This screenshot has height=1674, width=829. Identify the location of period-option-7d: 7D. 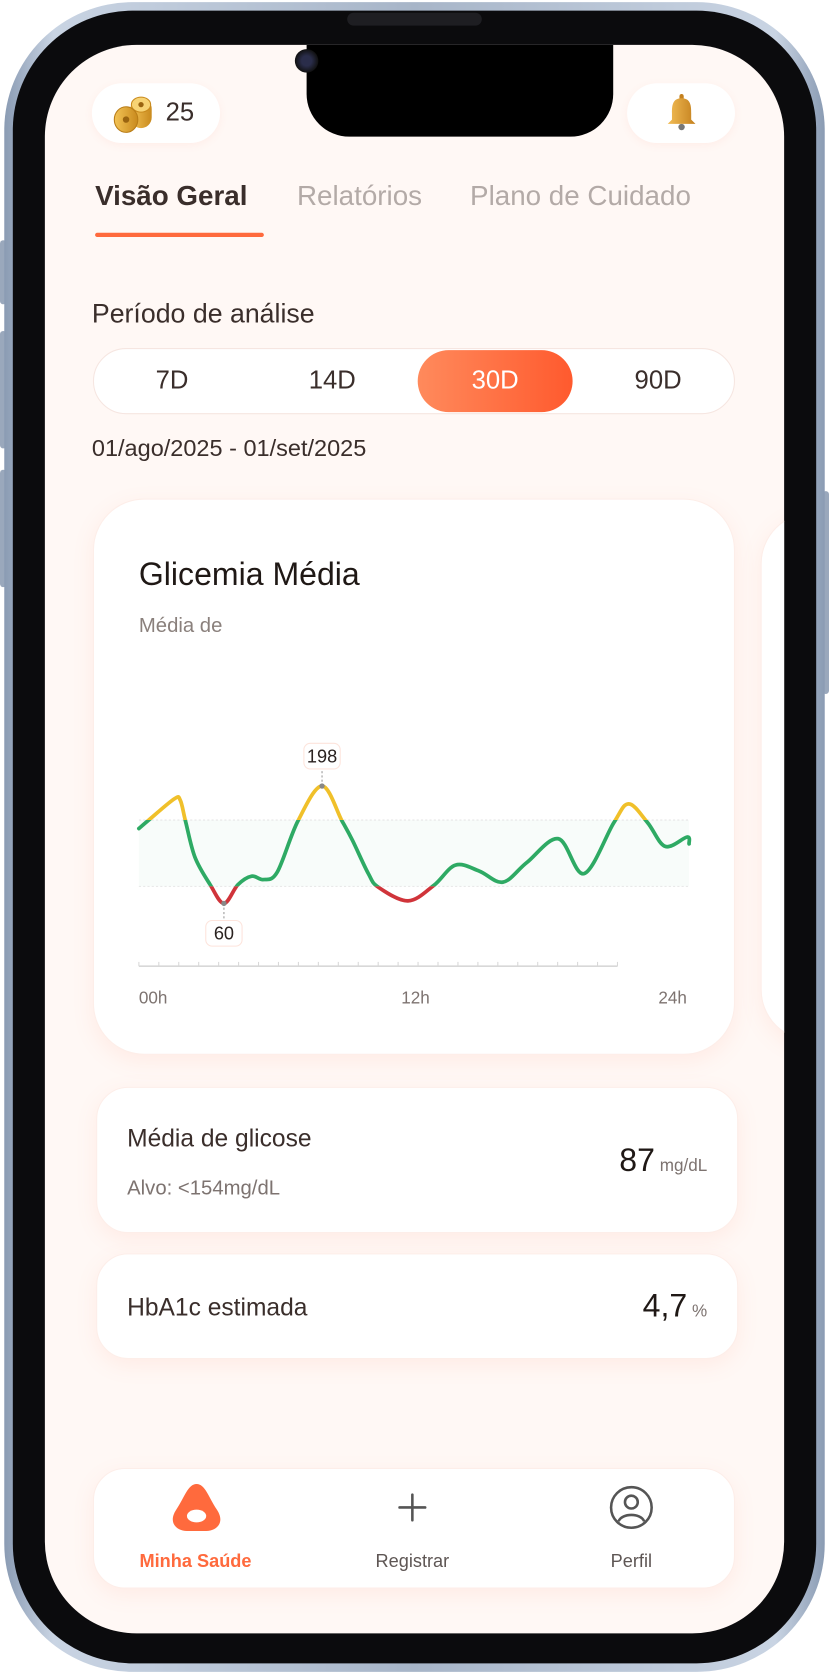
(172, 381).